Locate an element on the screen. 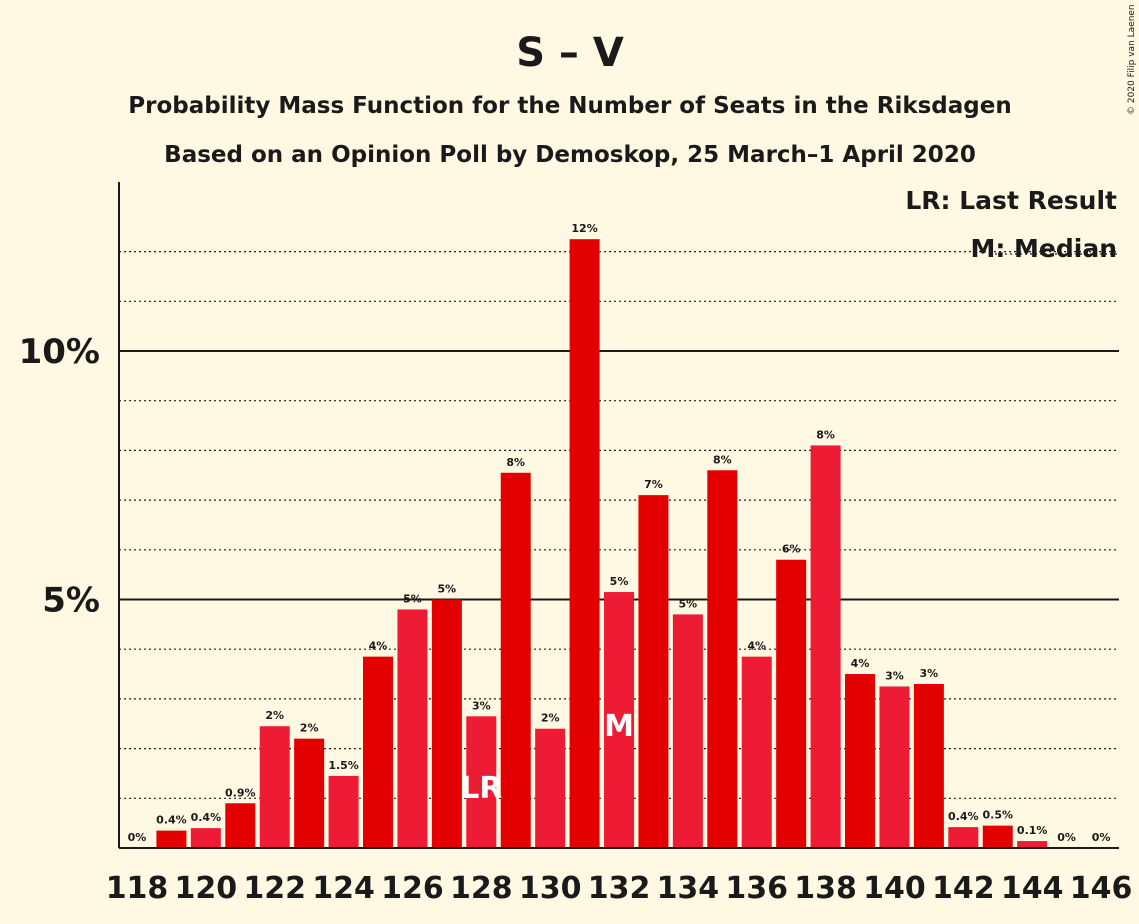 This screenshot has width=1139, height=924. x-tick-label: 118 is located at coordinates (137, 888).